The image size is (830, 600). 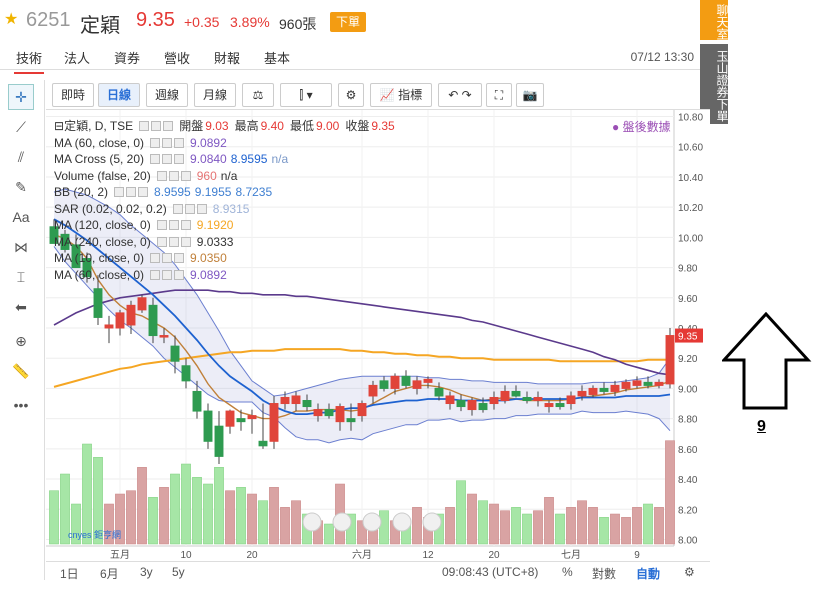 What do you see at coordinates (362, 554) in the screenshot?
I see `x-tick-label: 六月` at bounding box center [362, 554].